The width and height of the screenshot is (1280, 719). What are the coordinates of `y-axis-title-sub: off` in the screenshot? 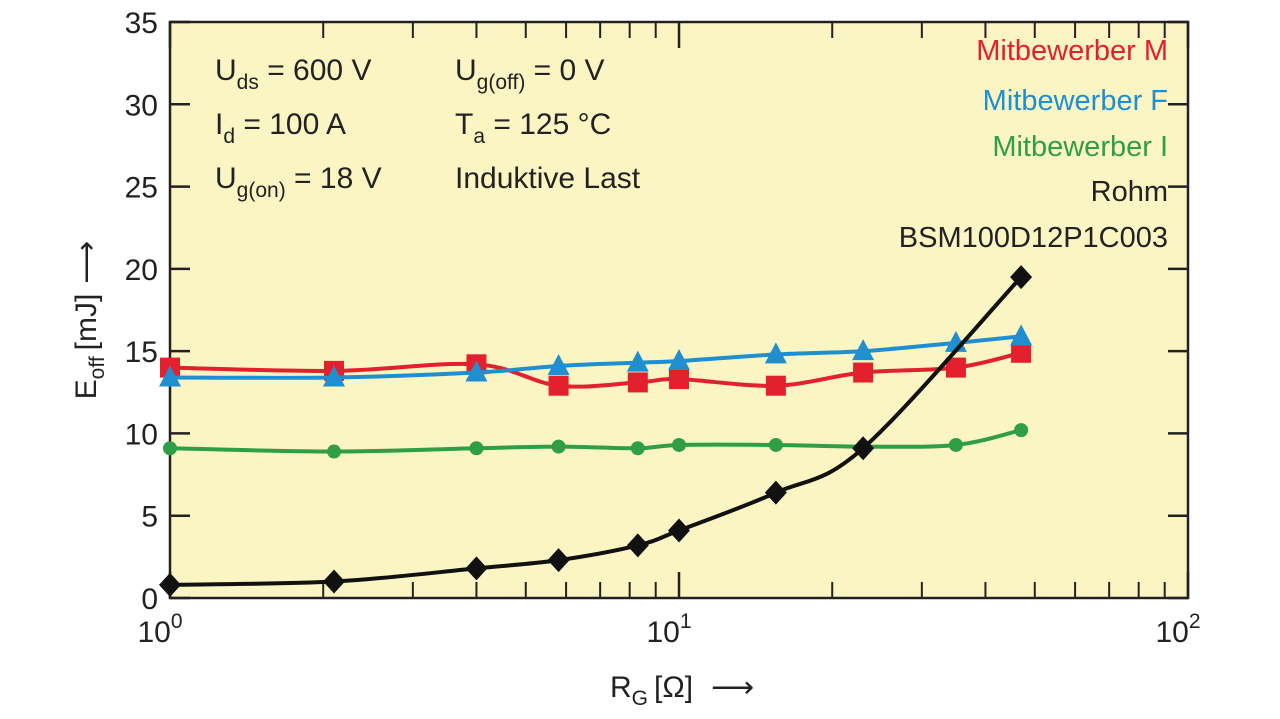 It's located at (97, 367).